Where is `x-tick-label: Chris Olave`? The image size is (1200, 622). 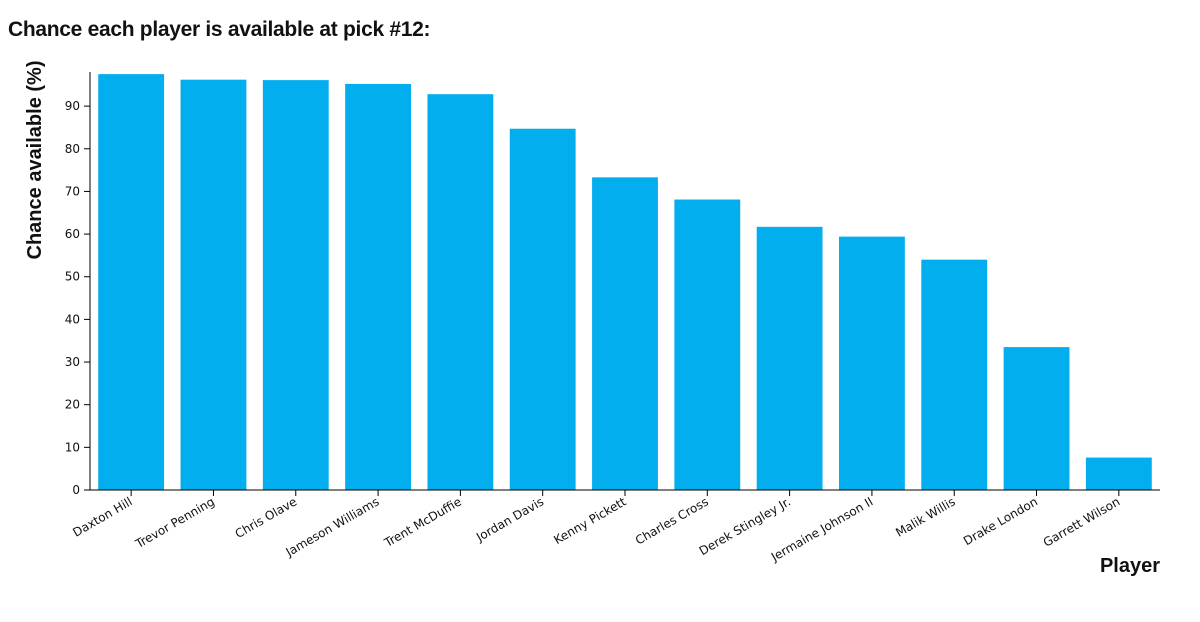 x-tick-label: Chris Olave is located at coordinates (266, 517).